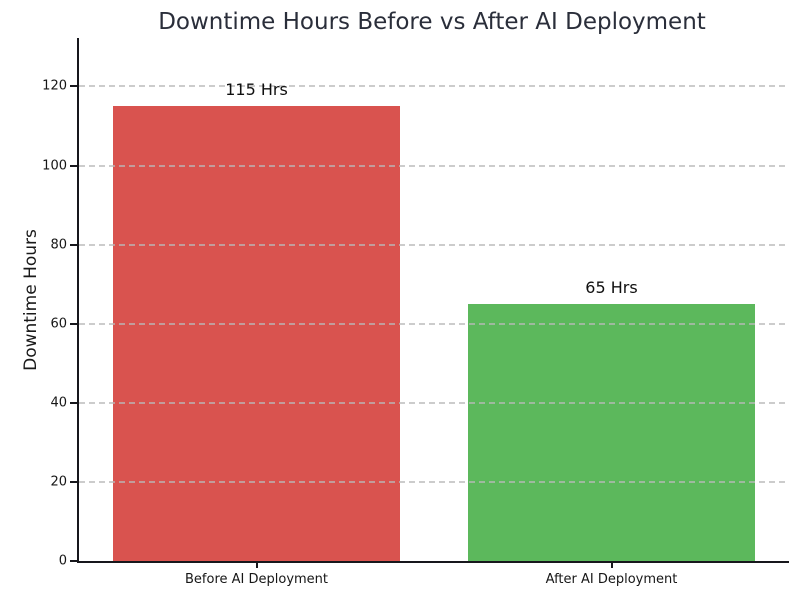  I want to click on y-tick-label: 60, so click(58, 324).